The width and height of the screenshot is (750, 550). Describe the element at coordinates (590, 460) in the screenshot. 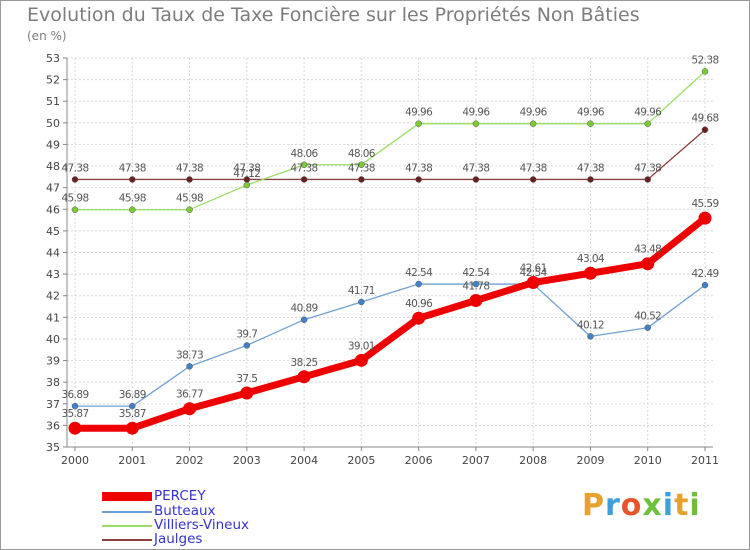

I see `x-tick-label: 2009` at that location.